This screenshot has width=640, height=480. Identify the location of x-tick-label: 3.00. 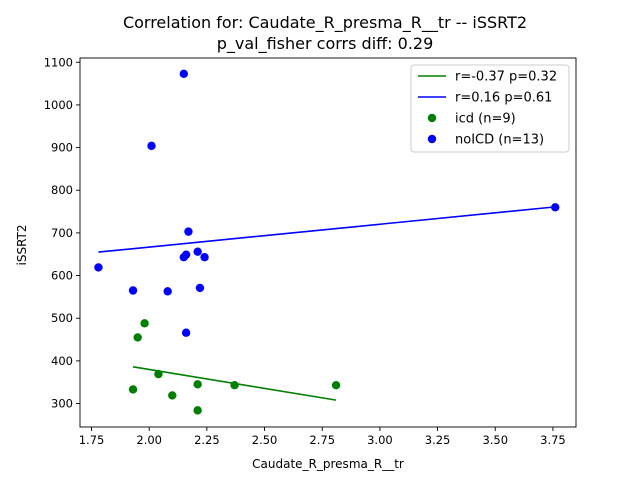
(380, 440).